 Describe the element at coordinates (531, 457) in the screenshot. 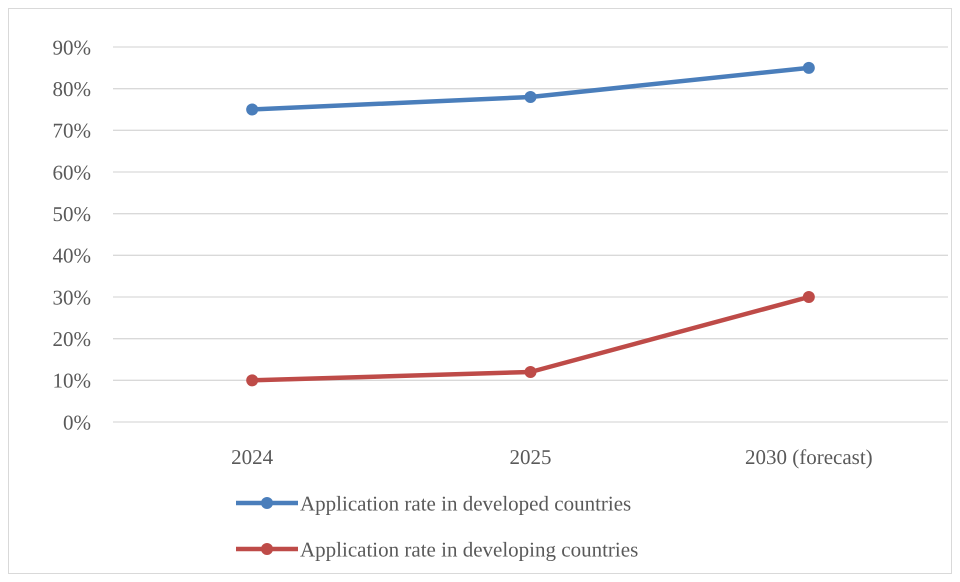

I see `x-tick-label: 2025` at that location.